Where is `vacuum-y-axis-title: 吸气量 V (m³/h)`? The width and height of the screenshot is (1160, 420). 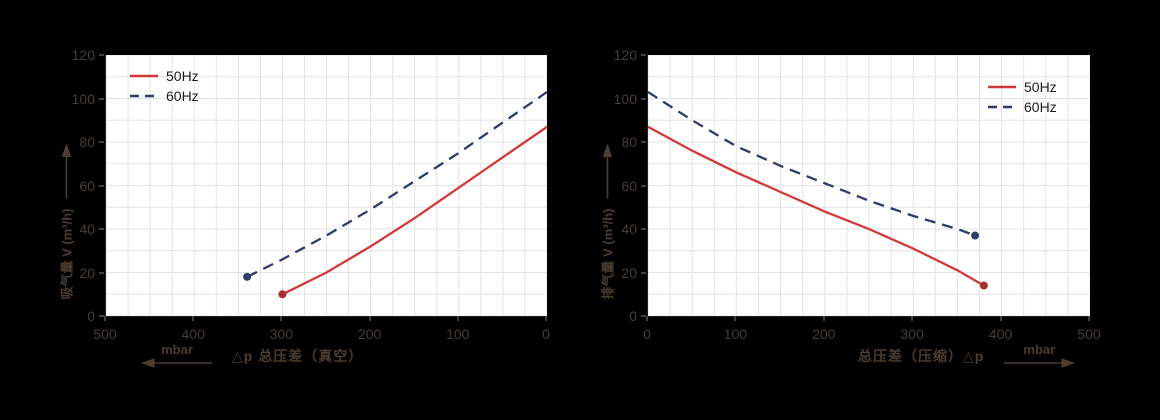
vacuum-y-axis-title: 吸气量 V (m³/h) is located at coordinates (66, 222).